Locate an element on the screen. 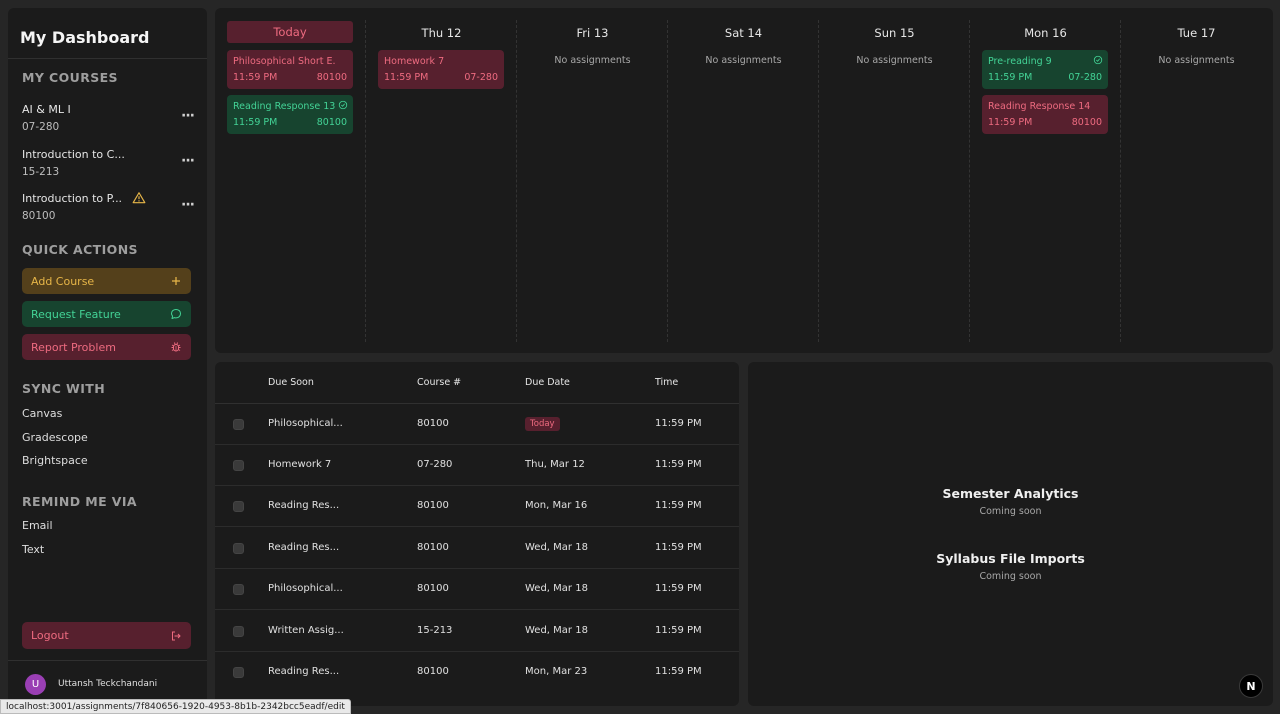 This screenshot has width=1280, height=714. column-header-due-date: Due Date is located at coordinates (547, 382).